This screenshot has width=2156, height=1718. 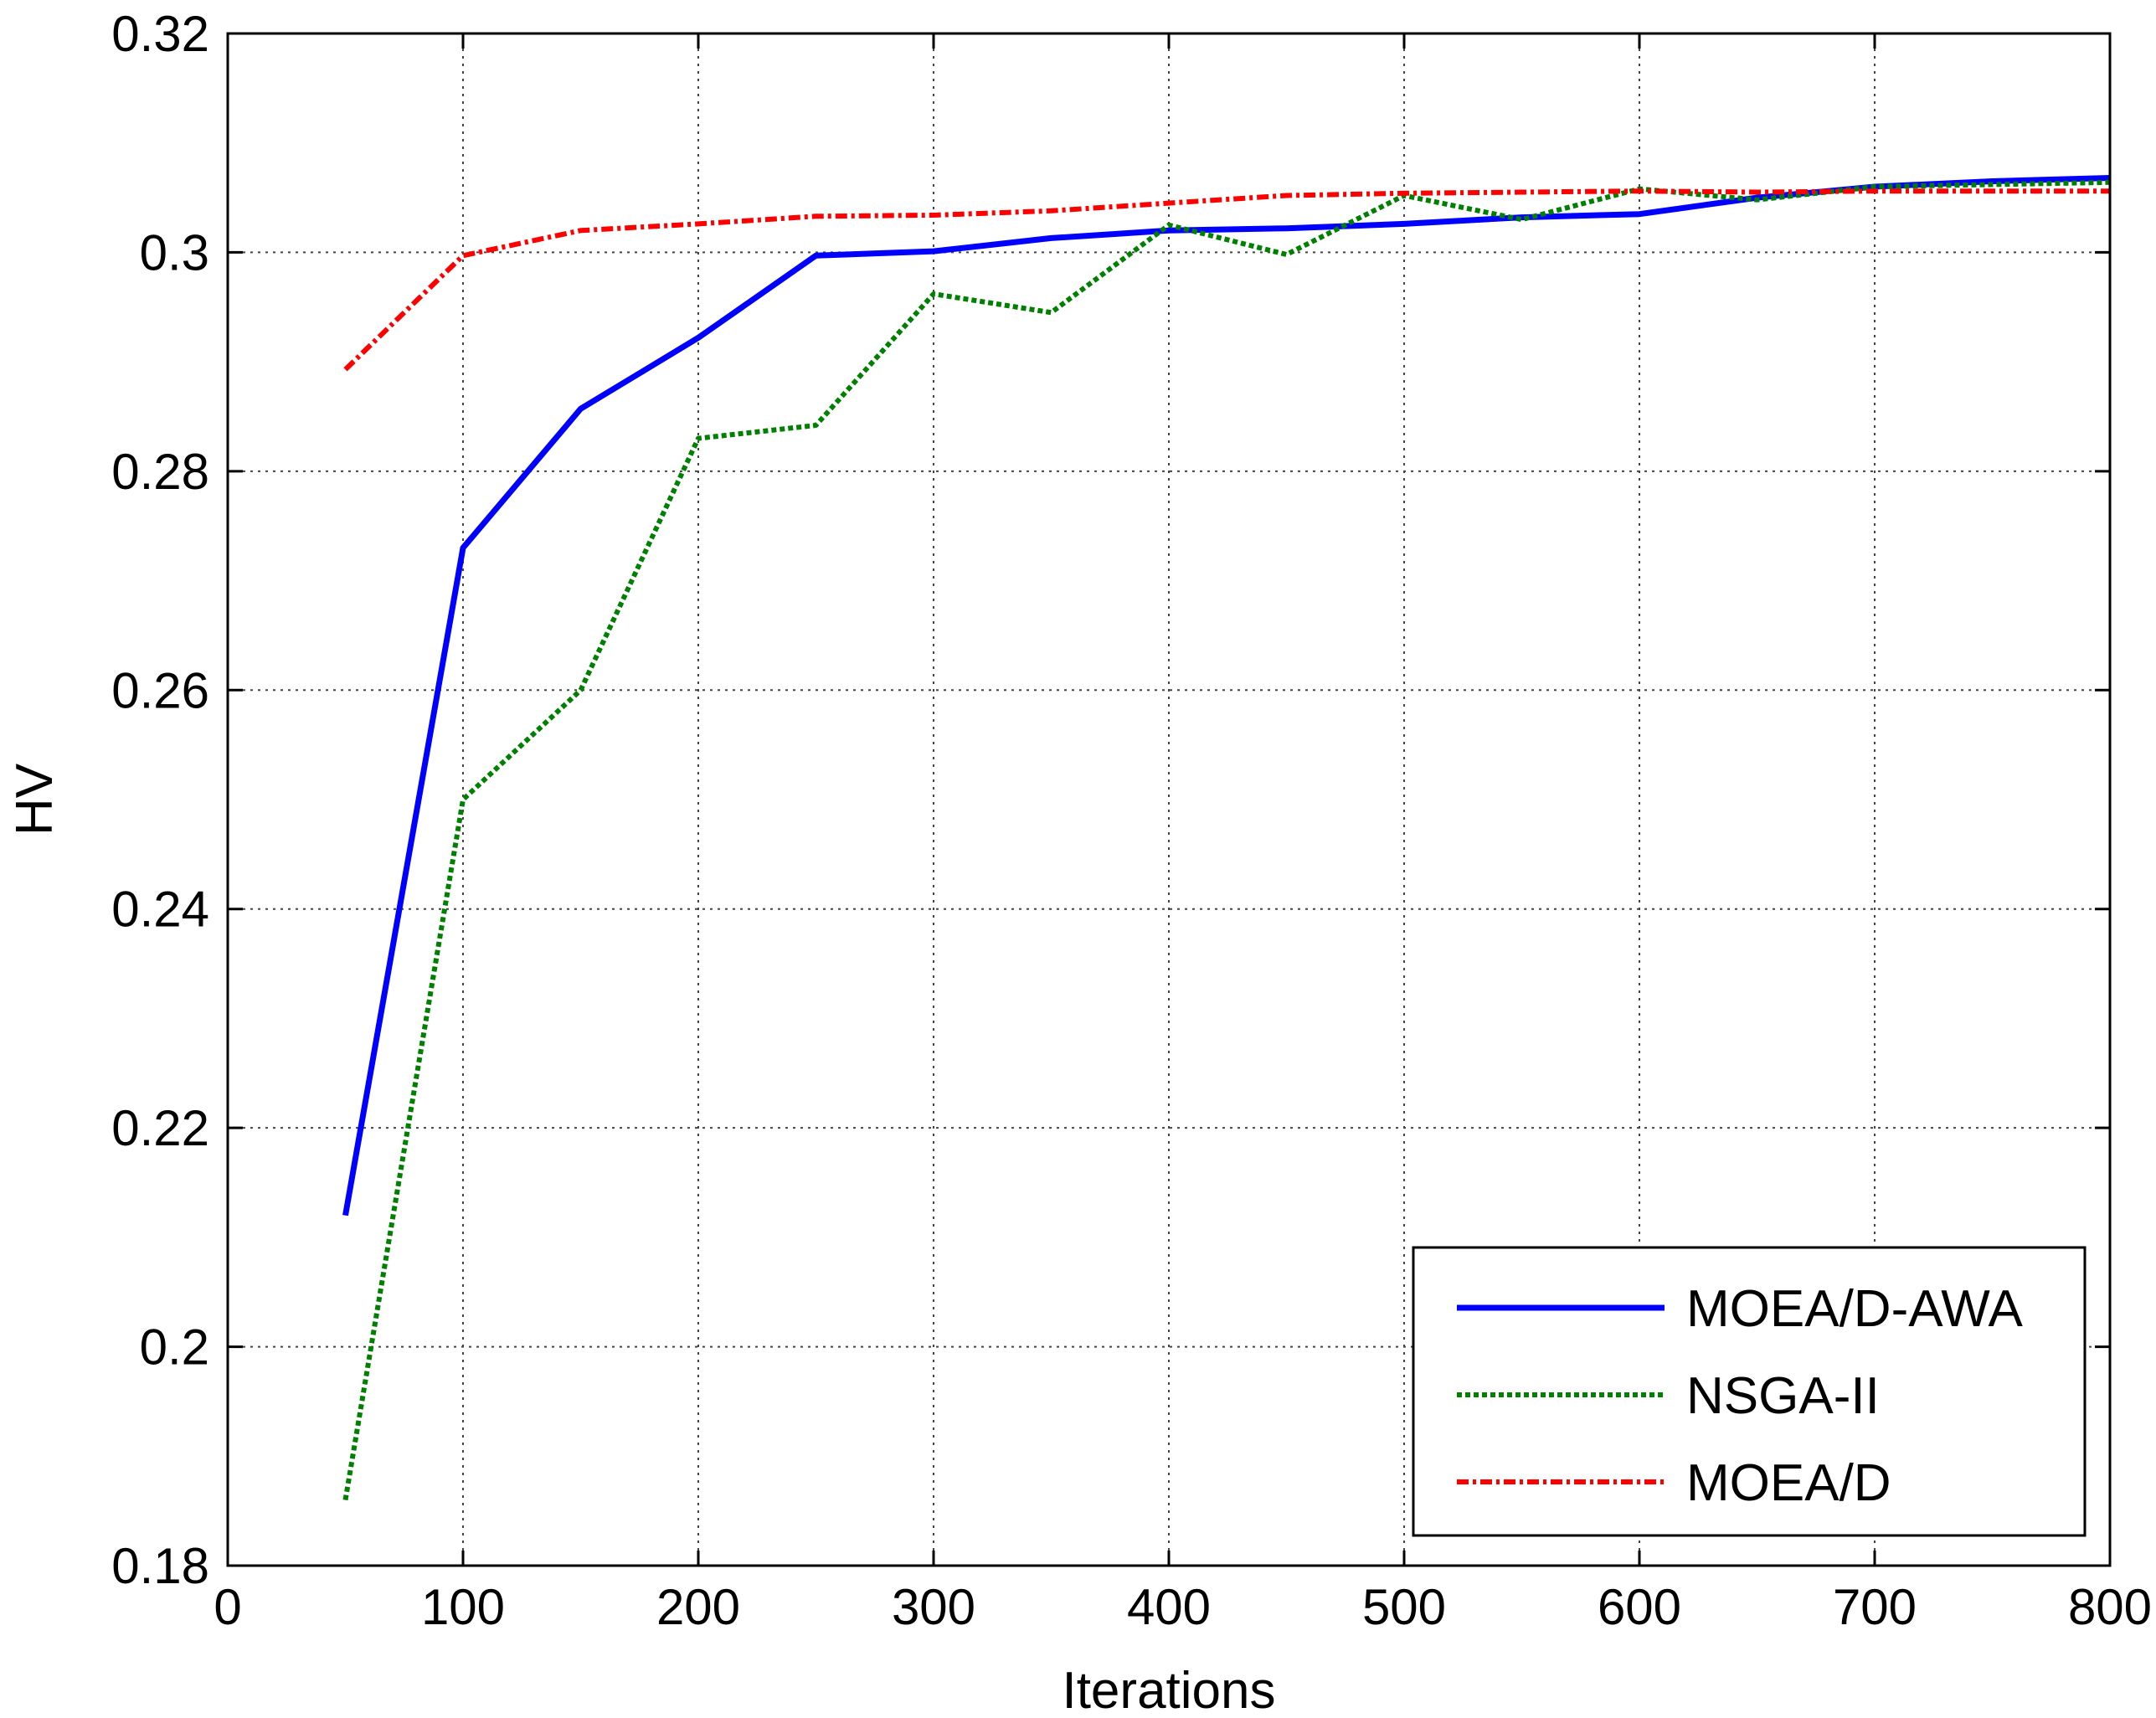 What do you see at coordinates (1783, 1396) in the screenshot?
I see `legend-label: NSGA-II` at bounding box center [1783, 1396].